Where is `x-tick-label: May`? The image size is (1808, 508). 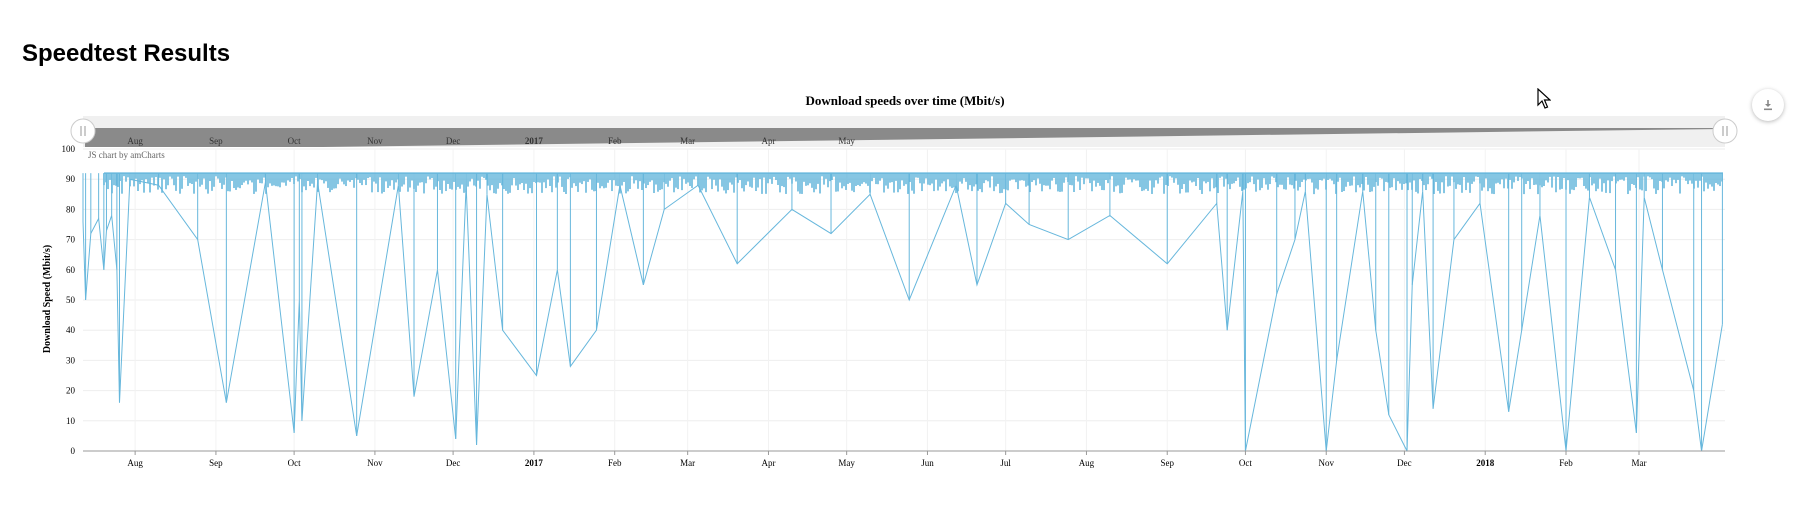 x-tick-label: May is located at coordinates (846, 463).